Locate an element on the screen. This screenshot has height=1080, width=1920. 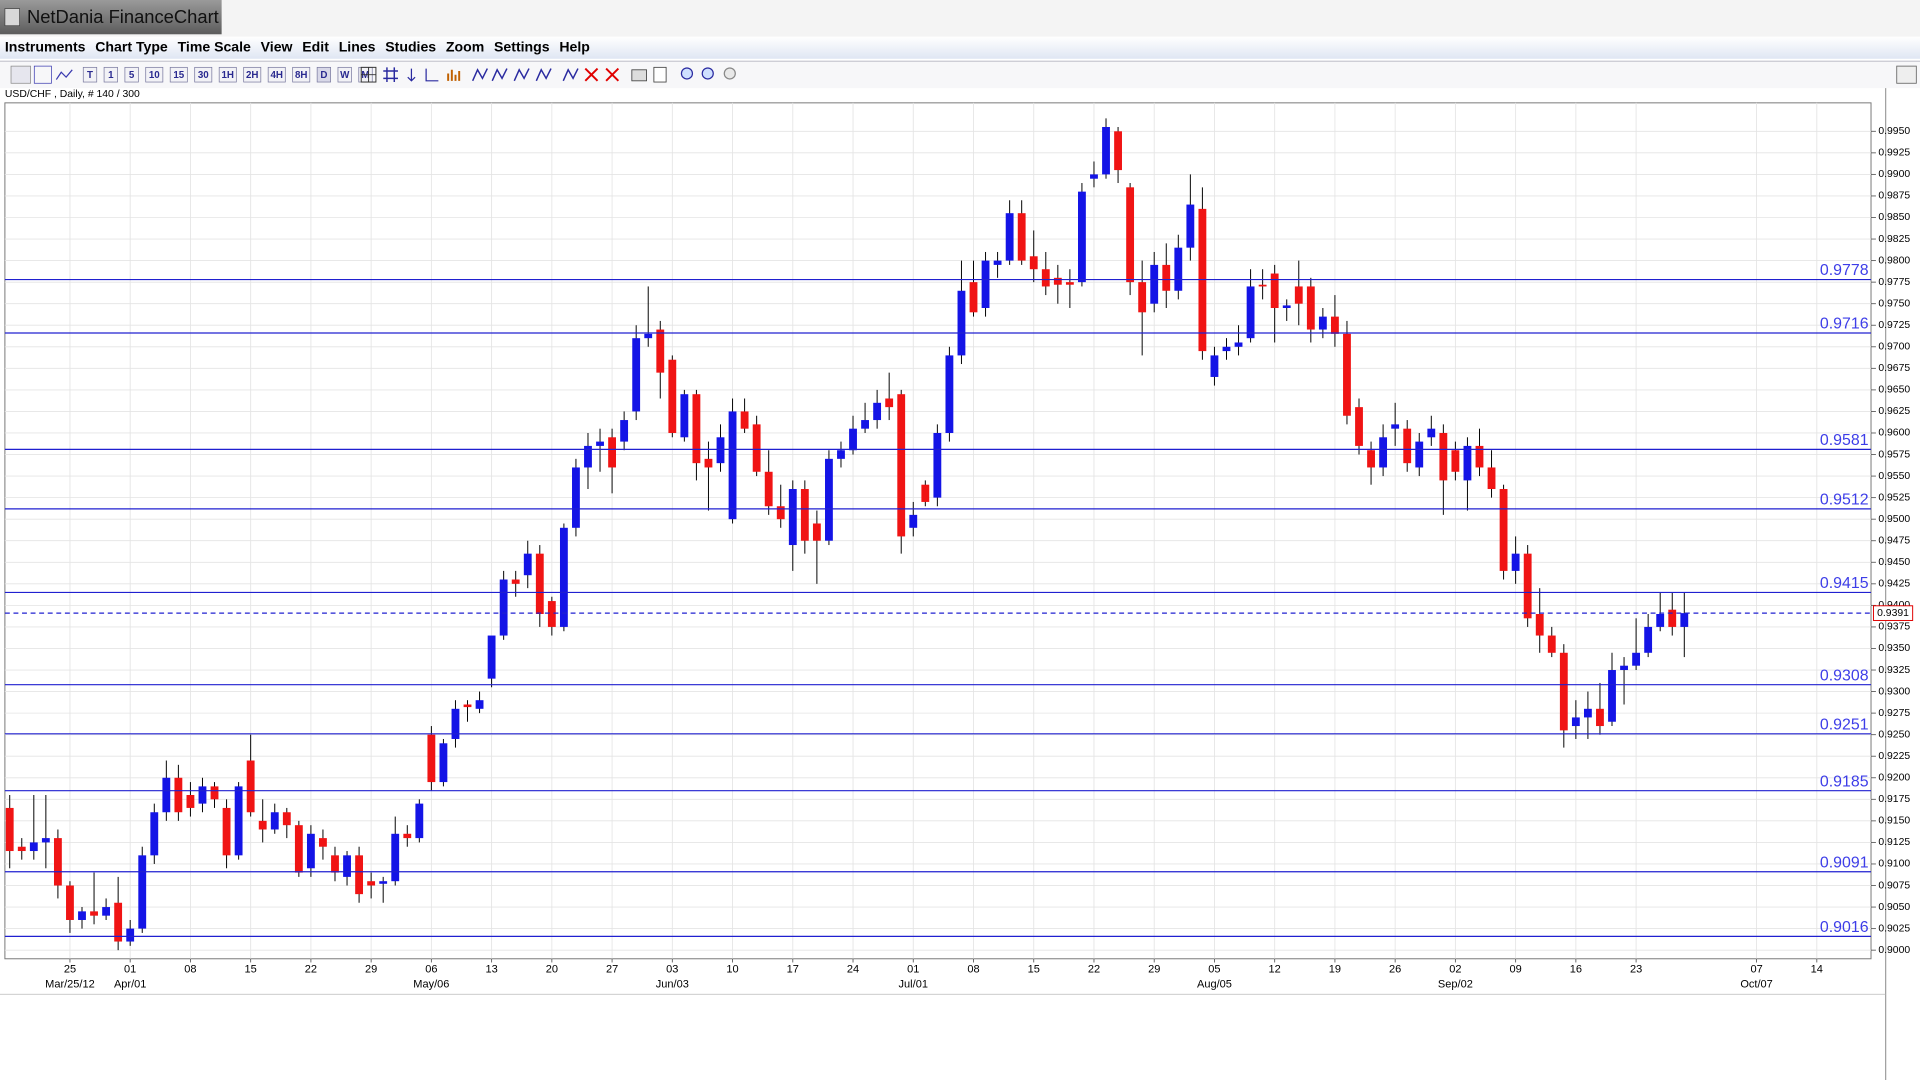
timescale-label: 2H is located at coordinates (252, 75).